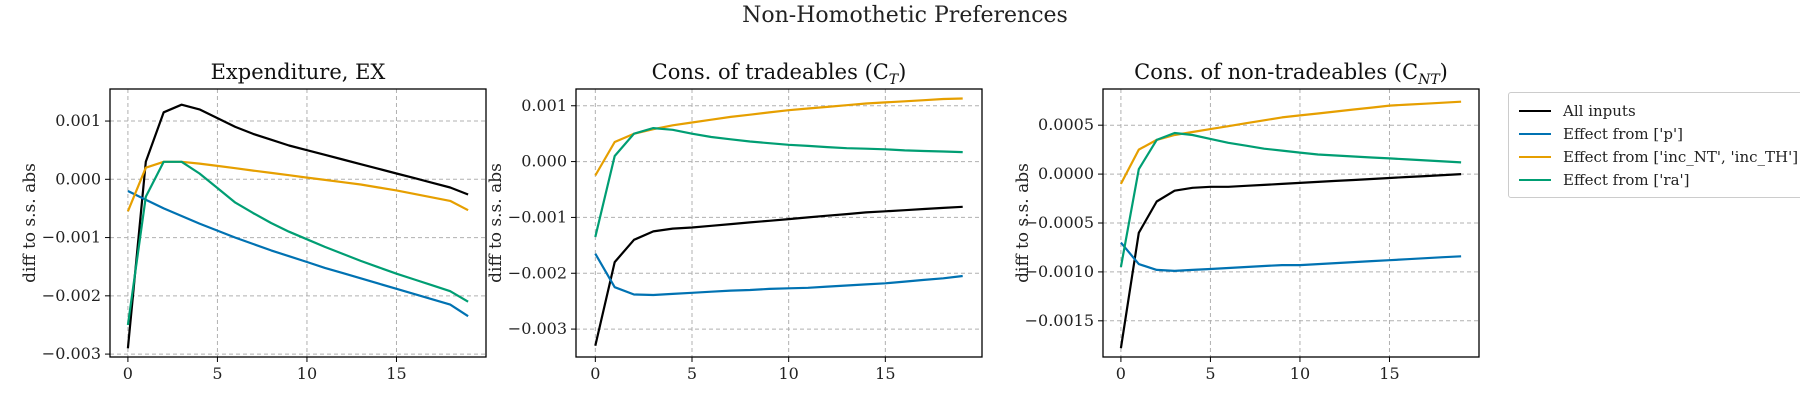 This screenshot has height=400, width=1800. Describe the element at coordinates (1066, 124) in the screenshot. I see `y-tick-label: 0.0005` at that location.